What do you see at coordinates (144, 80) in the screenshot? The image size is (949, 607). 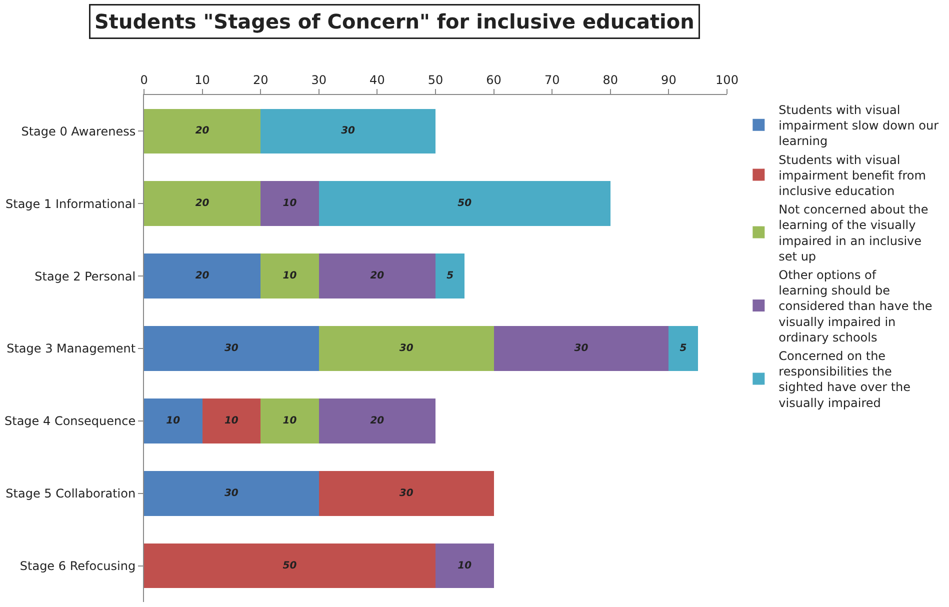 I see `x-tick-label: 0` at bounding box center [144, 80].